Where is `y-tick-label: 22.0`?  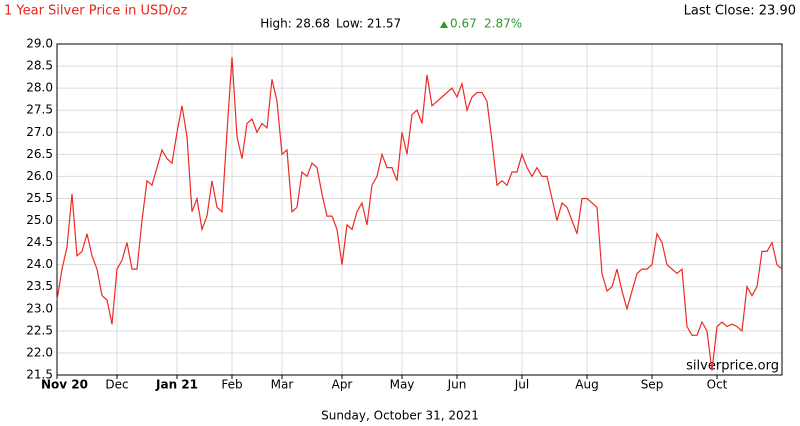
y-tick-label: 22.0 is located at coordinates (39, 352).